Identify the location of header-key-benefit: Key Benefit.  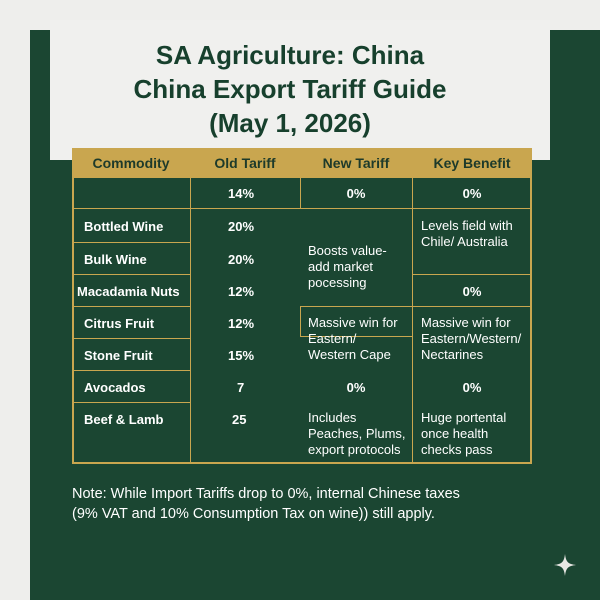
(472, 163).